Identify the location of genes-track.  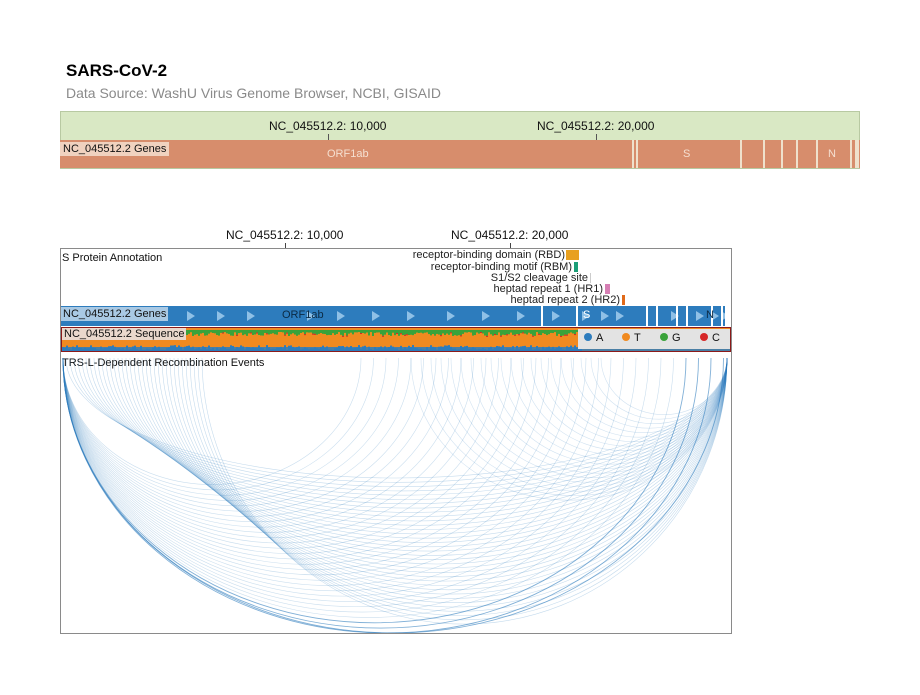
(396, 316).